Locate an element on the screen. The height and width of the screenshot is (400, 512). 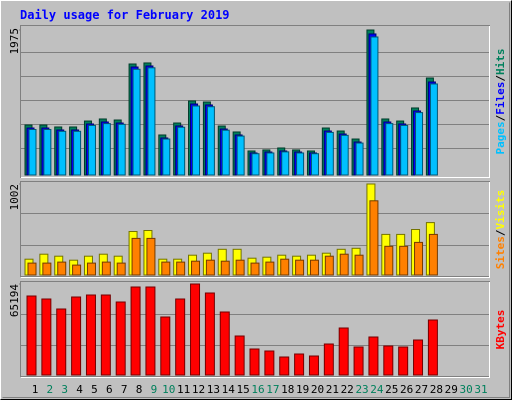
x-tick-label: 26 is located at coordinates (406, 389).